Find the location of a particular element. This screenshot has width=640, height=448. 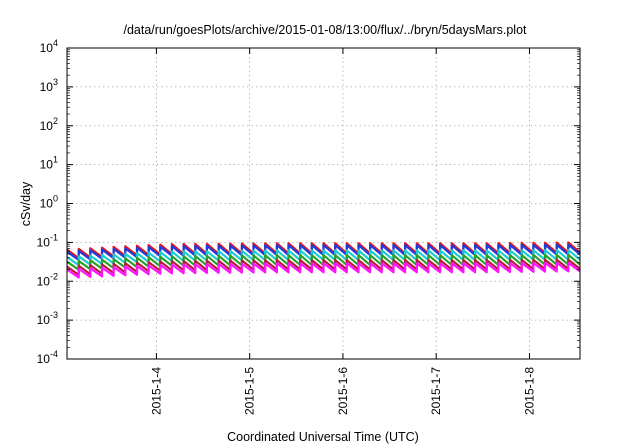

y-tick-label: 10⁰ is located at coordinates (49, 202).